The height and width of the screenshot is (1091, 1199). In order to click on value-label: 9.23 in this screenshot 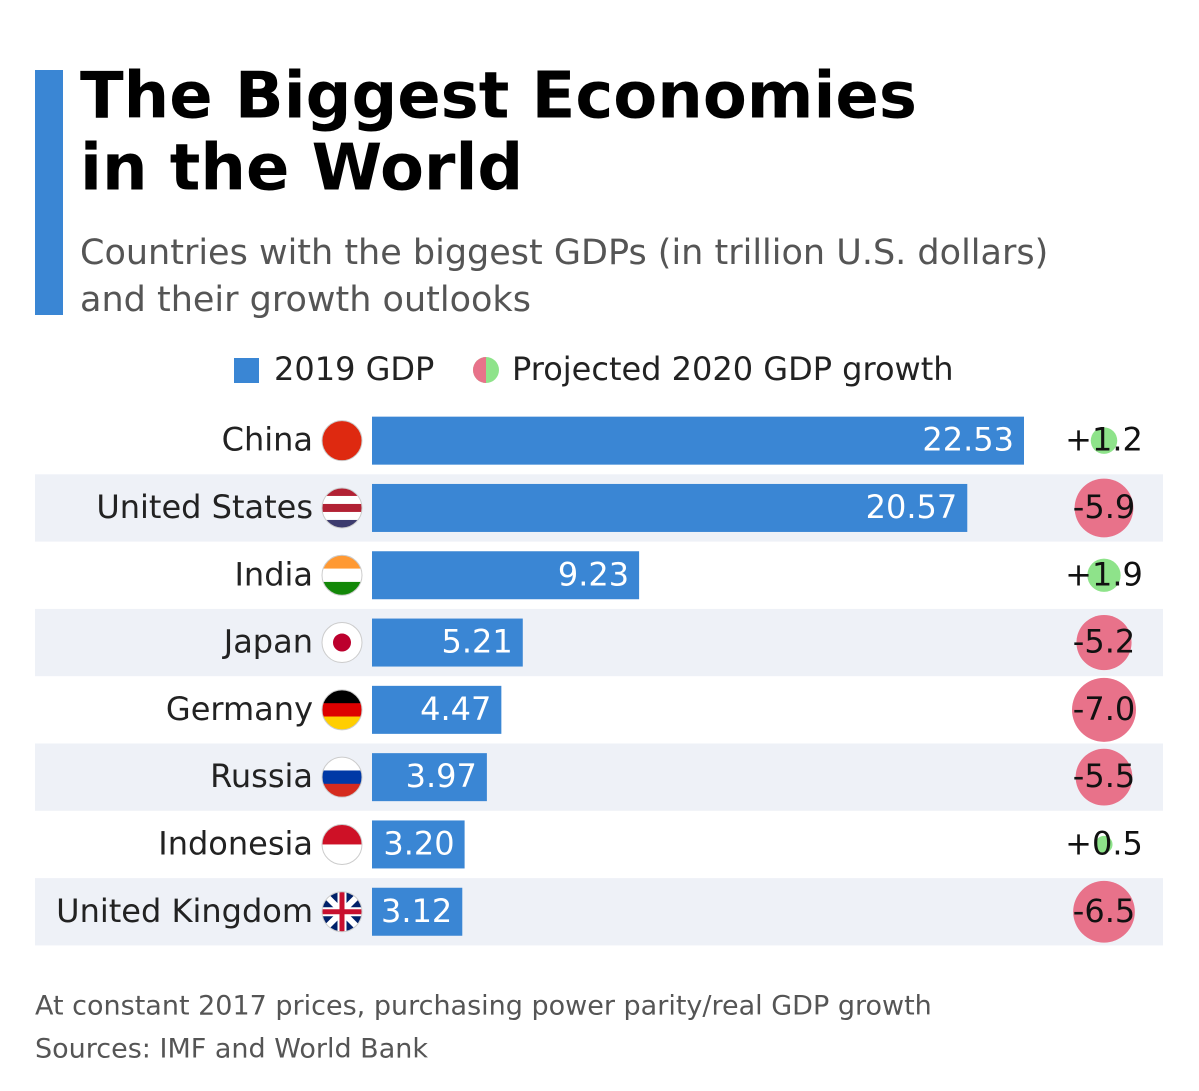, I will do `click(593, 574)`.